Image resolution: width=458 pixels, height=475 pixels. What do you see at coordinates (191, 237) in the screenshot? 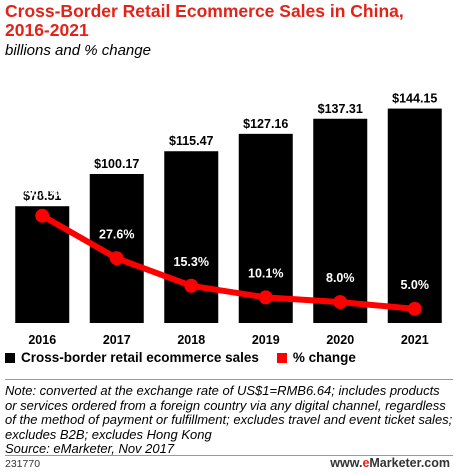
I see `bar-2018` at bounding box center [191, 237].